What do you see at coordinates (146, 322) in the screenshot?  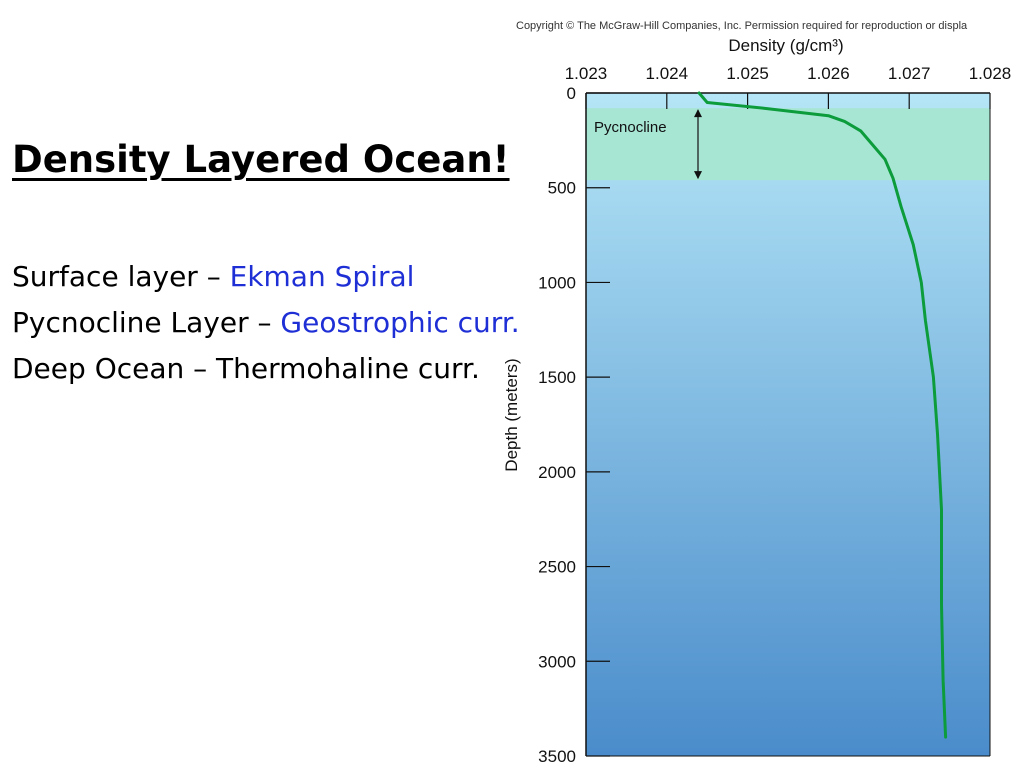 I see `bullet-text: Pycnocline Layer –` at bounding box center [146, 322].